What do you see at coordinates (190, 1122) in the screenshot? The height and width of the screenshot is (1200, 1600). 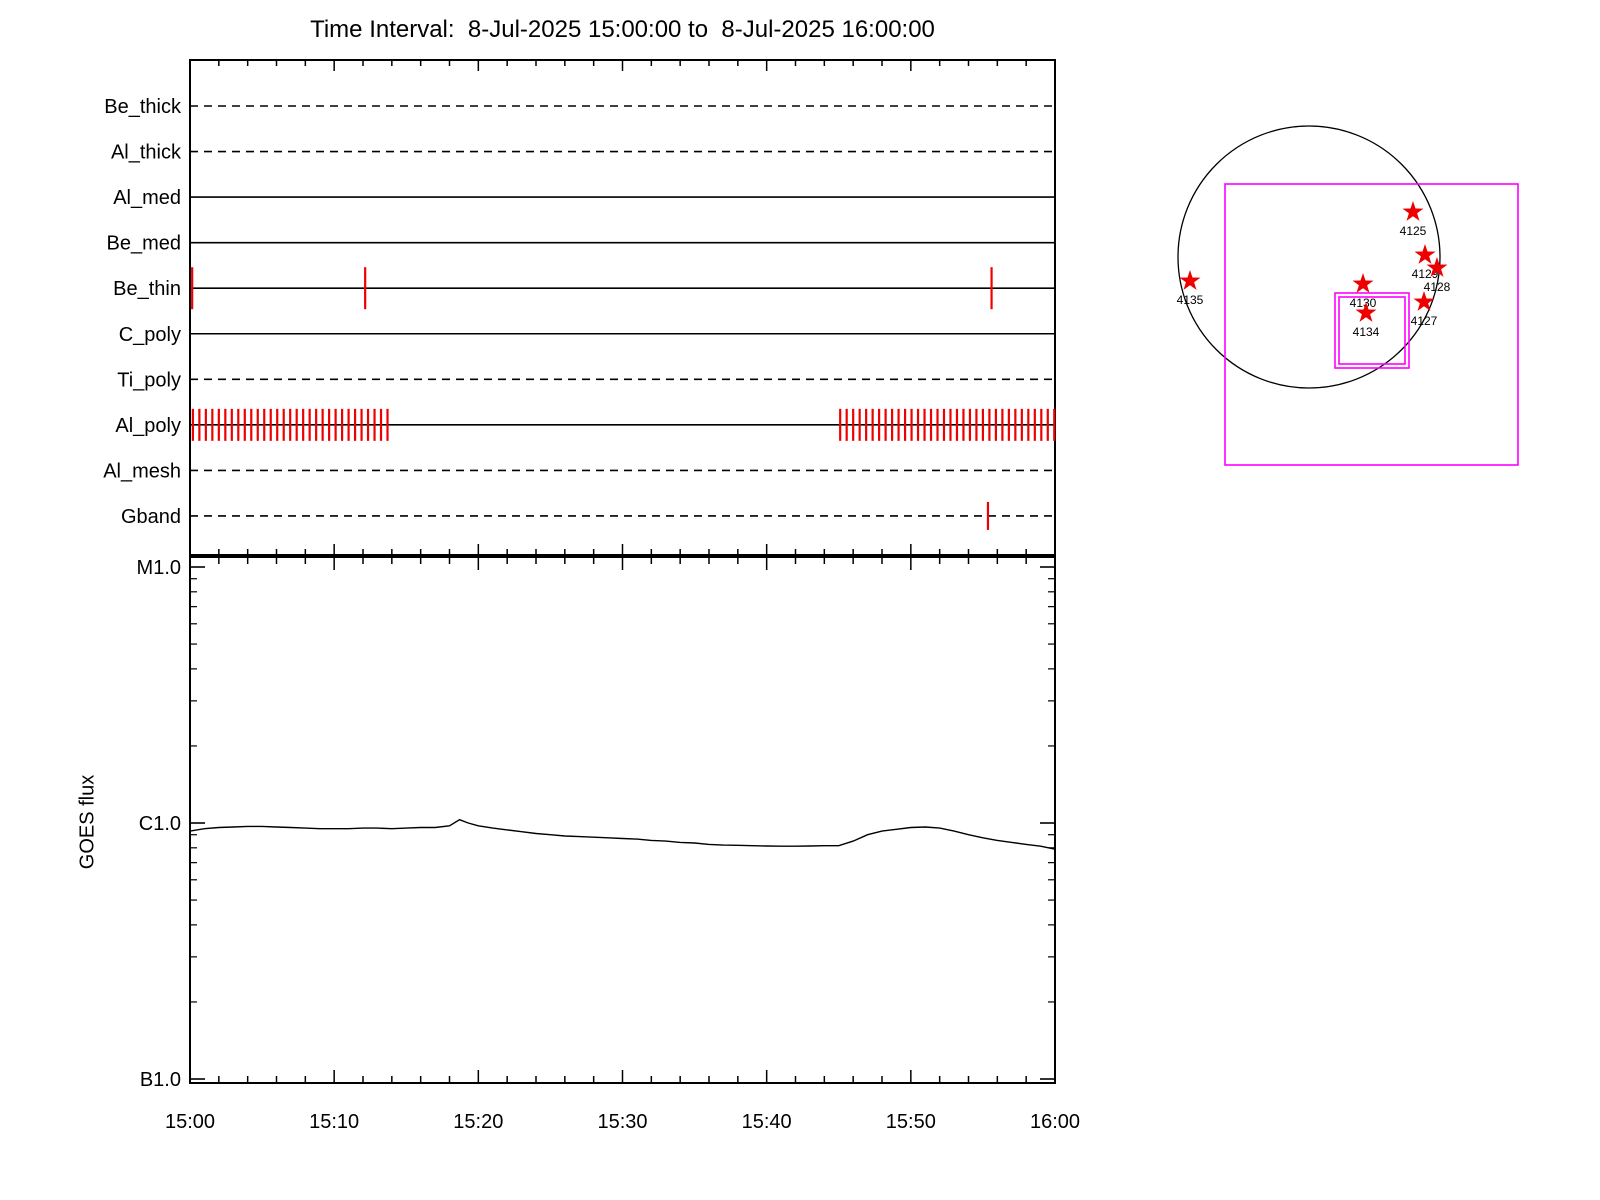 I see `goes-xtick-label: 15:00` at bounding box center [190, 1122].